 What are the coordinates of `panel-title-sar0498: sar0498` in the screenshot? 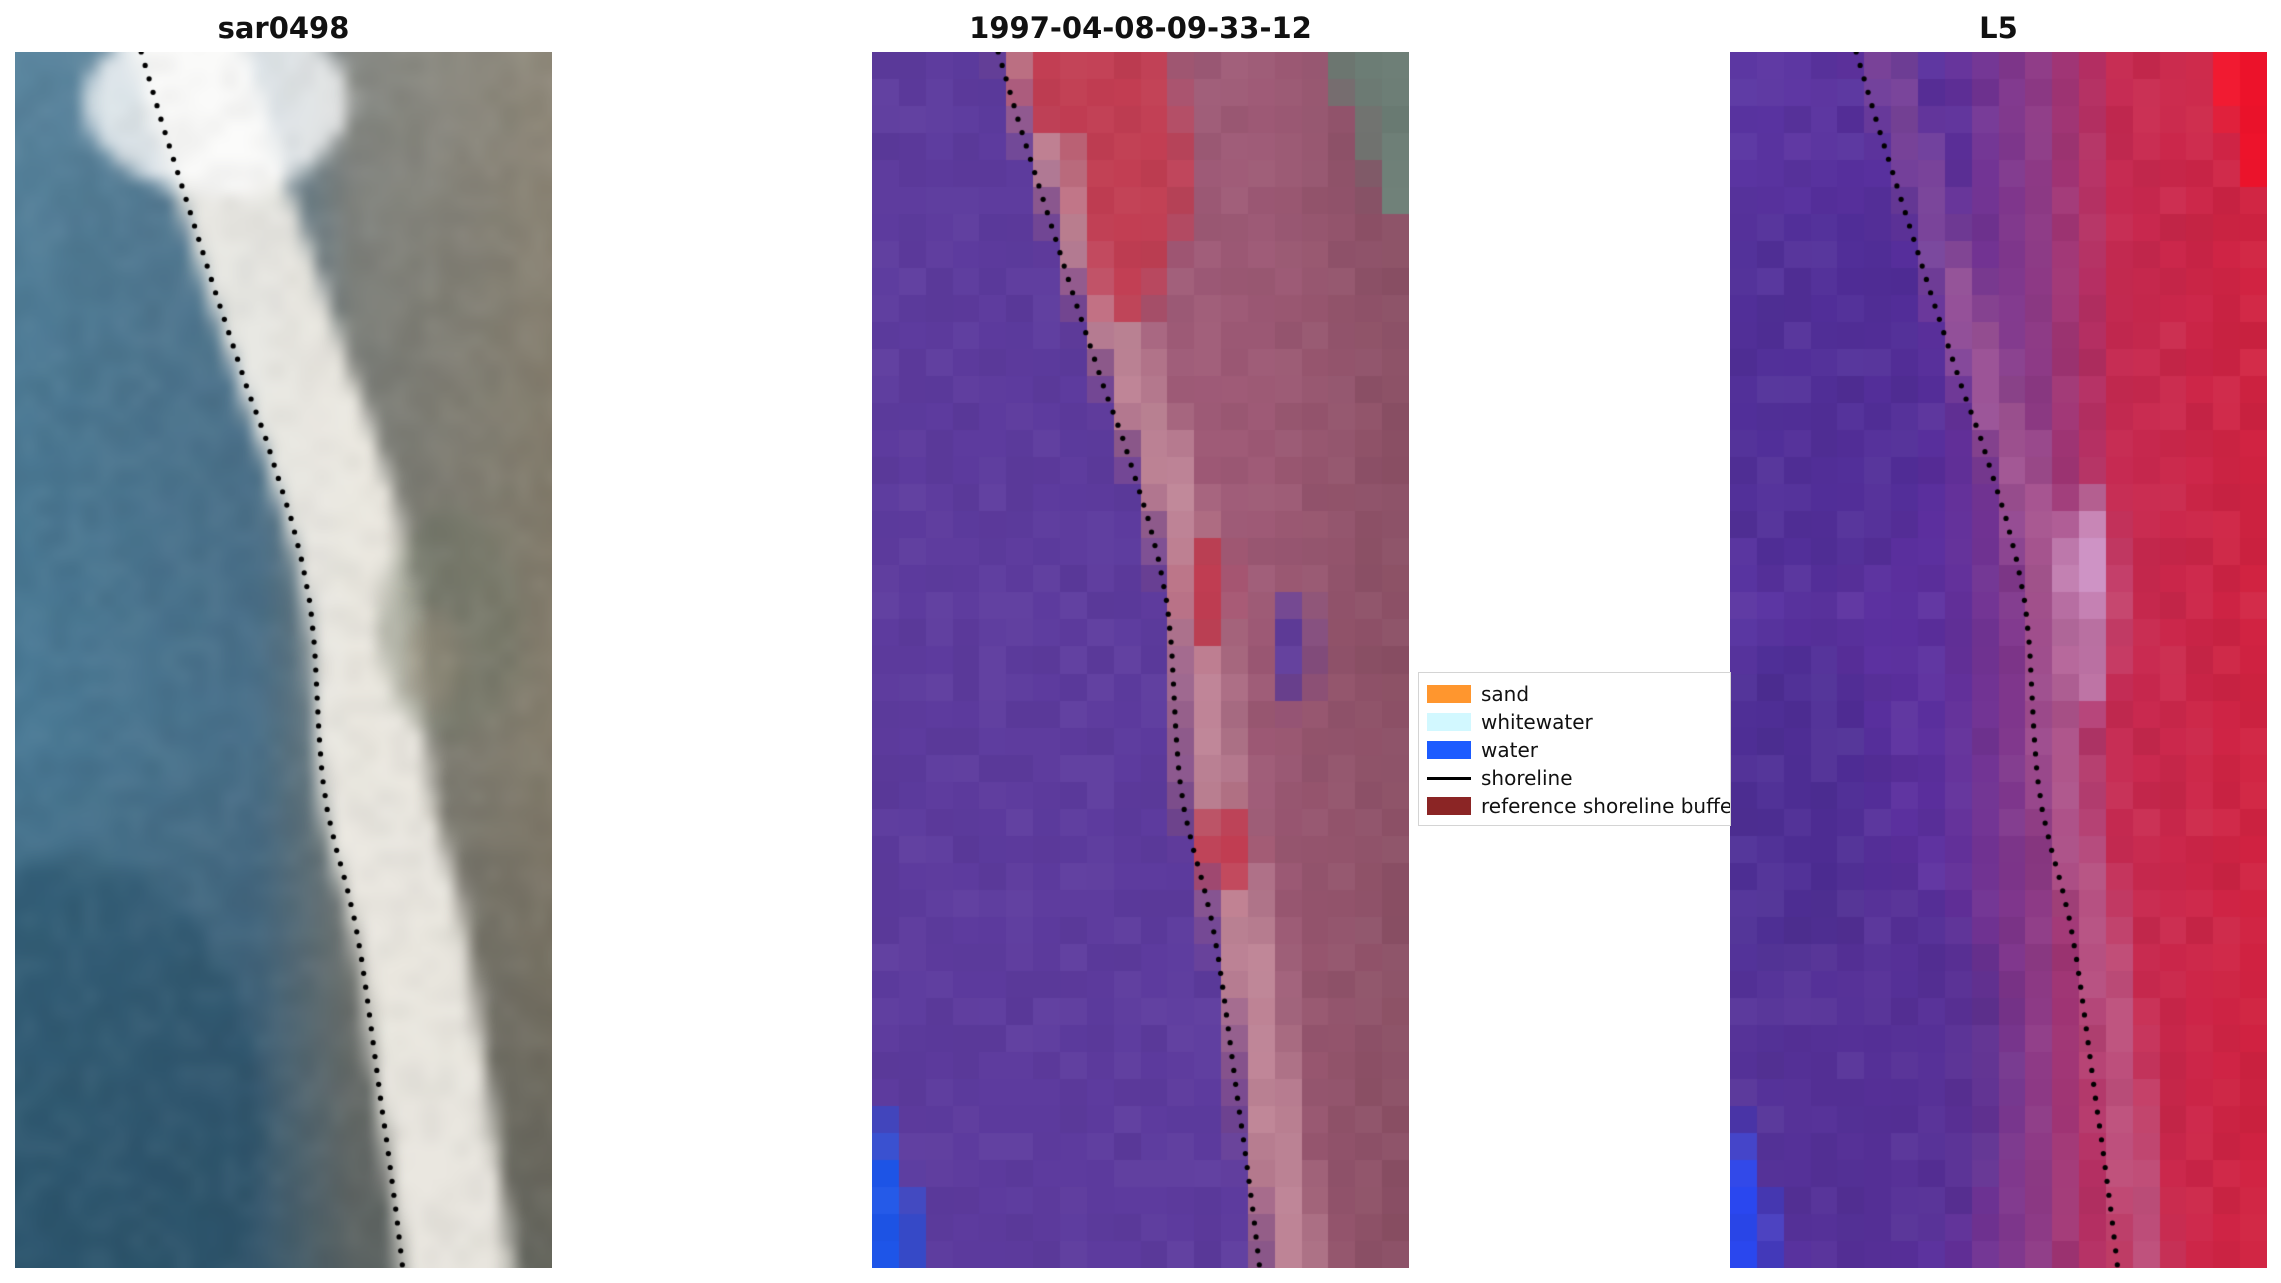 It's located at (283, 28).